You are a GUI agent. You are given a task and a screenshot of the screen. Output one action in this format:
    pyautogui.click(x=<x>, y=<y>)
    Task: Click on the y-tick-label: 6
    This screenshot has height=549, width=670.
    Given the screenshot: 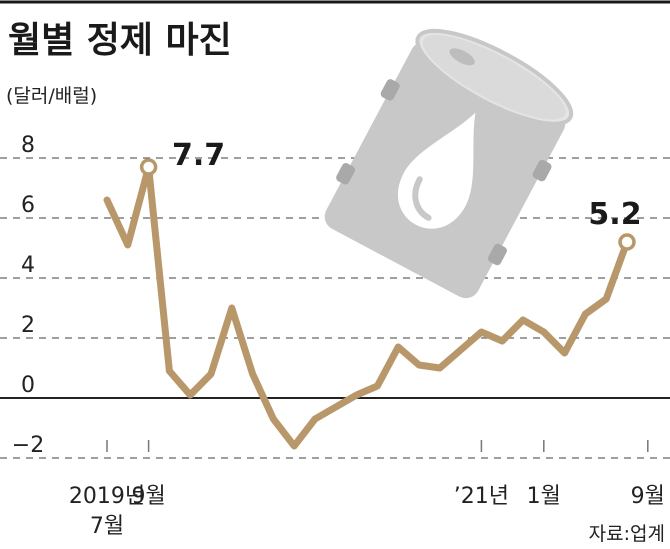 What is the action you would take?
    pyautogui.click(x=28, y=205)
    